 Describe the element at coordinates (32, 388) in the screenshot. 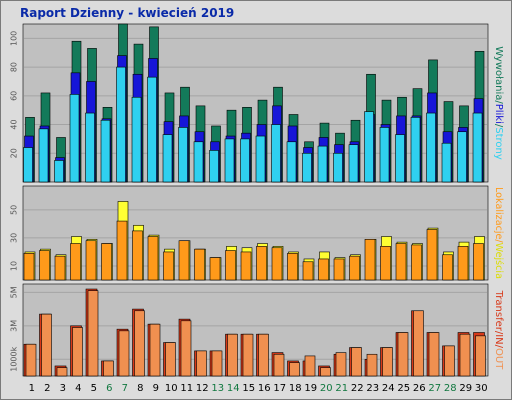

I see `day-label: 1` at that location.